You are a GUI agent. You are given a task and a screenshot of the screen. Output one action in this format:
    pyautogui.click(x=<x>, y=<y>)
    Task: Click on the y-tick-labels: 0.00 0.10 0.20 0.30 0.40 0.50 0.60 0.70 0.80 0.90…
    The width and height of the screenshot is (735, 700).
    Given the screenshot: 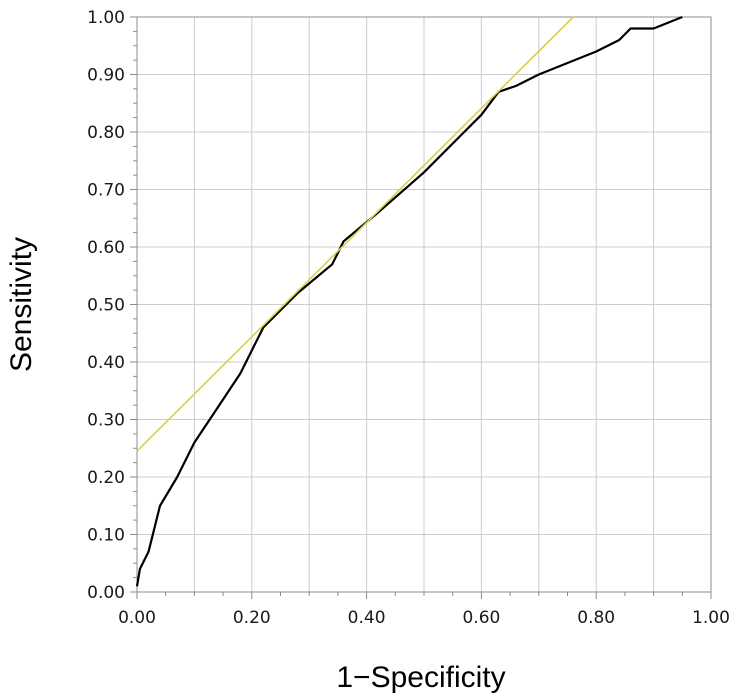 What is the action you would take?
    pyautogui.click(x=106, y=305)
    